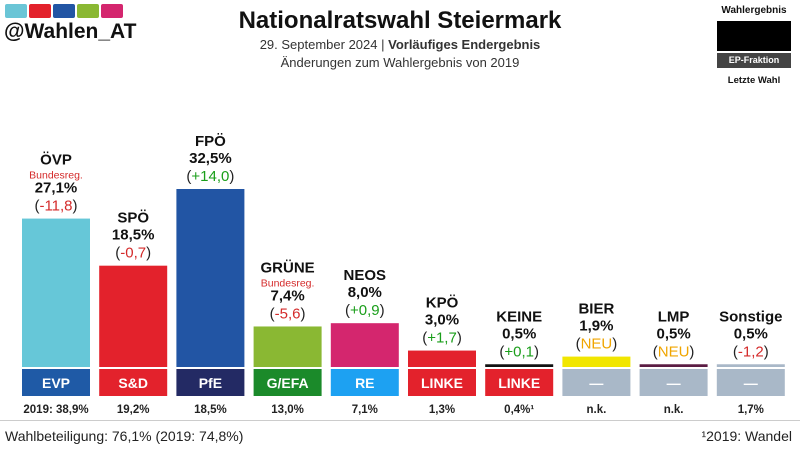  I want to click on value-label-3: 7,4%, so click(287, 295).